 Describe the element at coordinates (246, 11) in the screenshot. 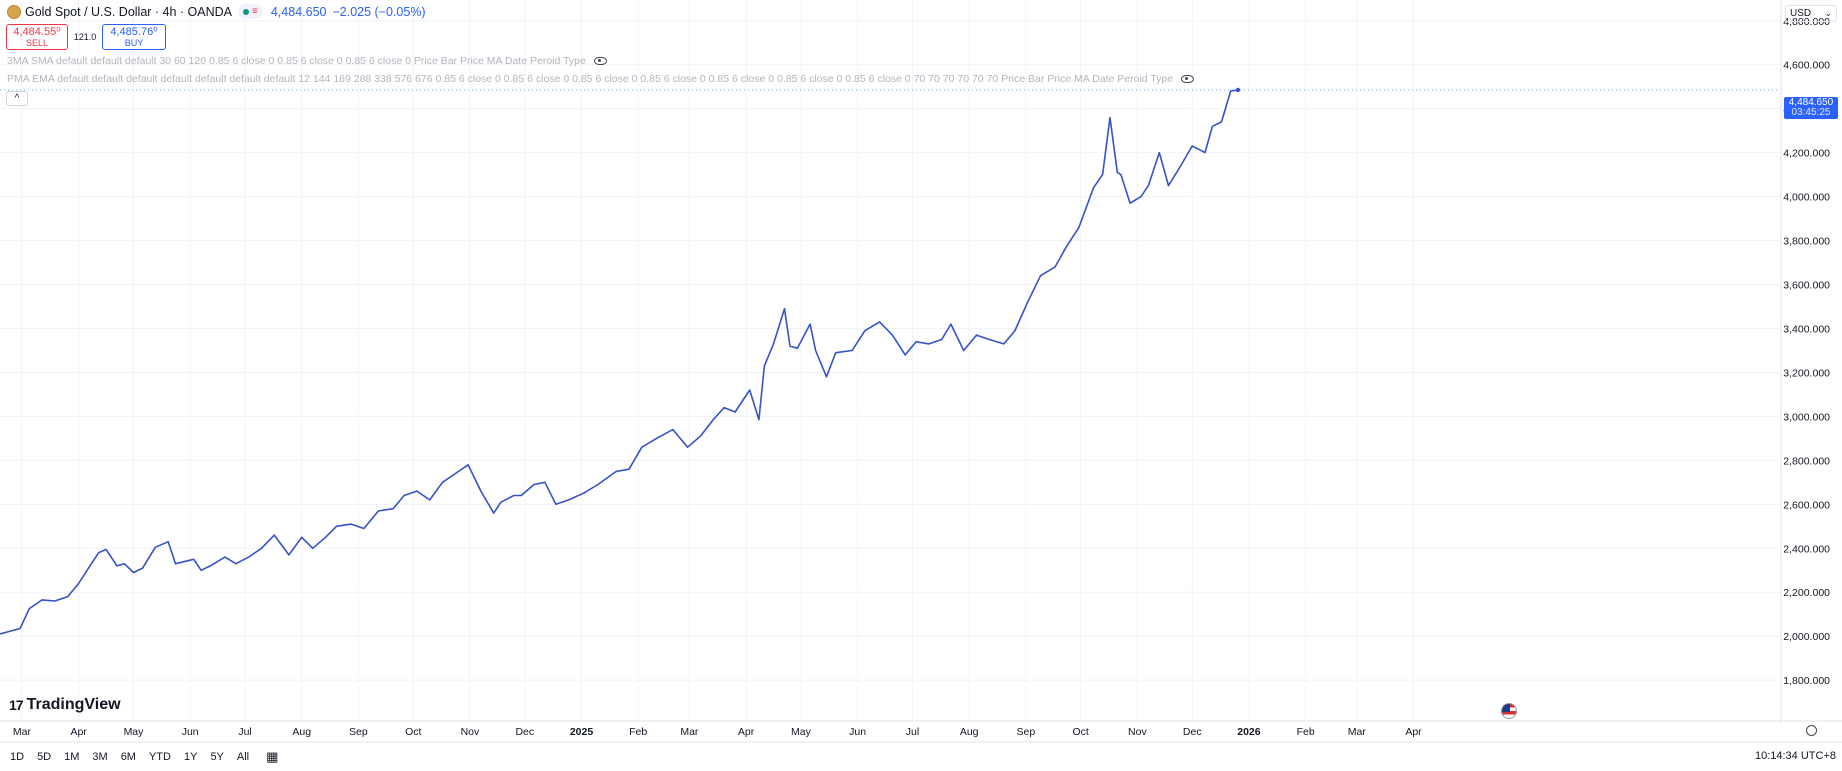

I see `market-open-dot-icon` at that location.